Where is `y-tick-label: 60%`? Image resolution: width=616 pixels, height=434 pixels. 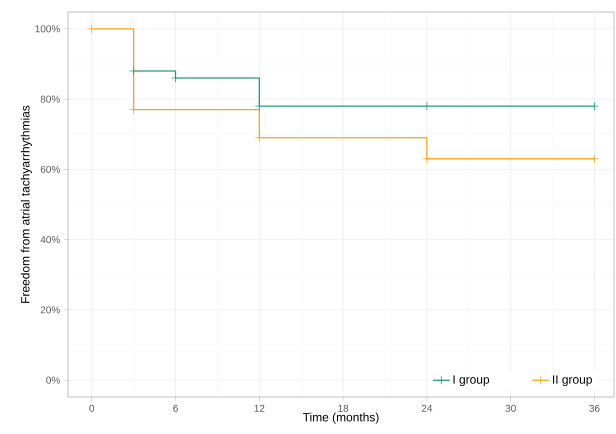
y-tick-label: 60% is located at coordinates (50, 169).